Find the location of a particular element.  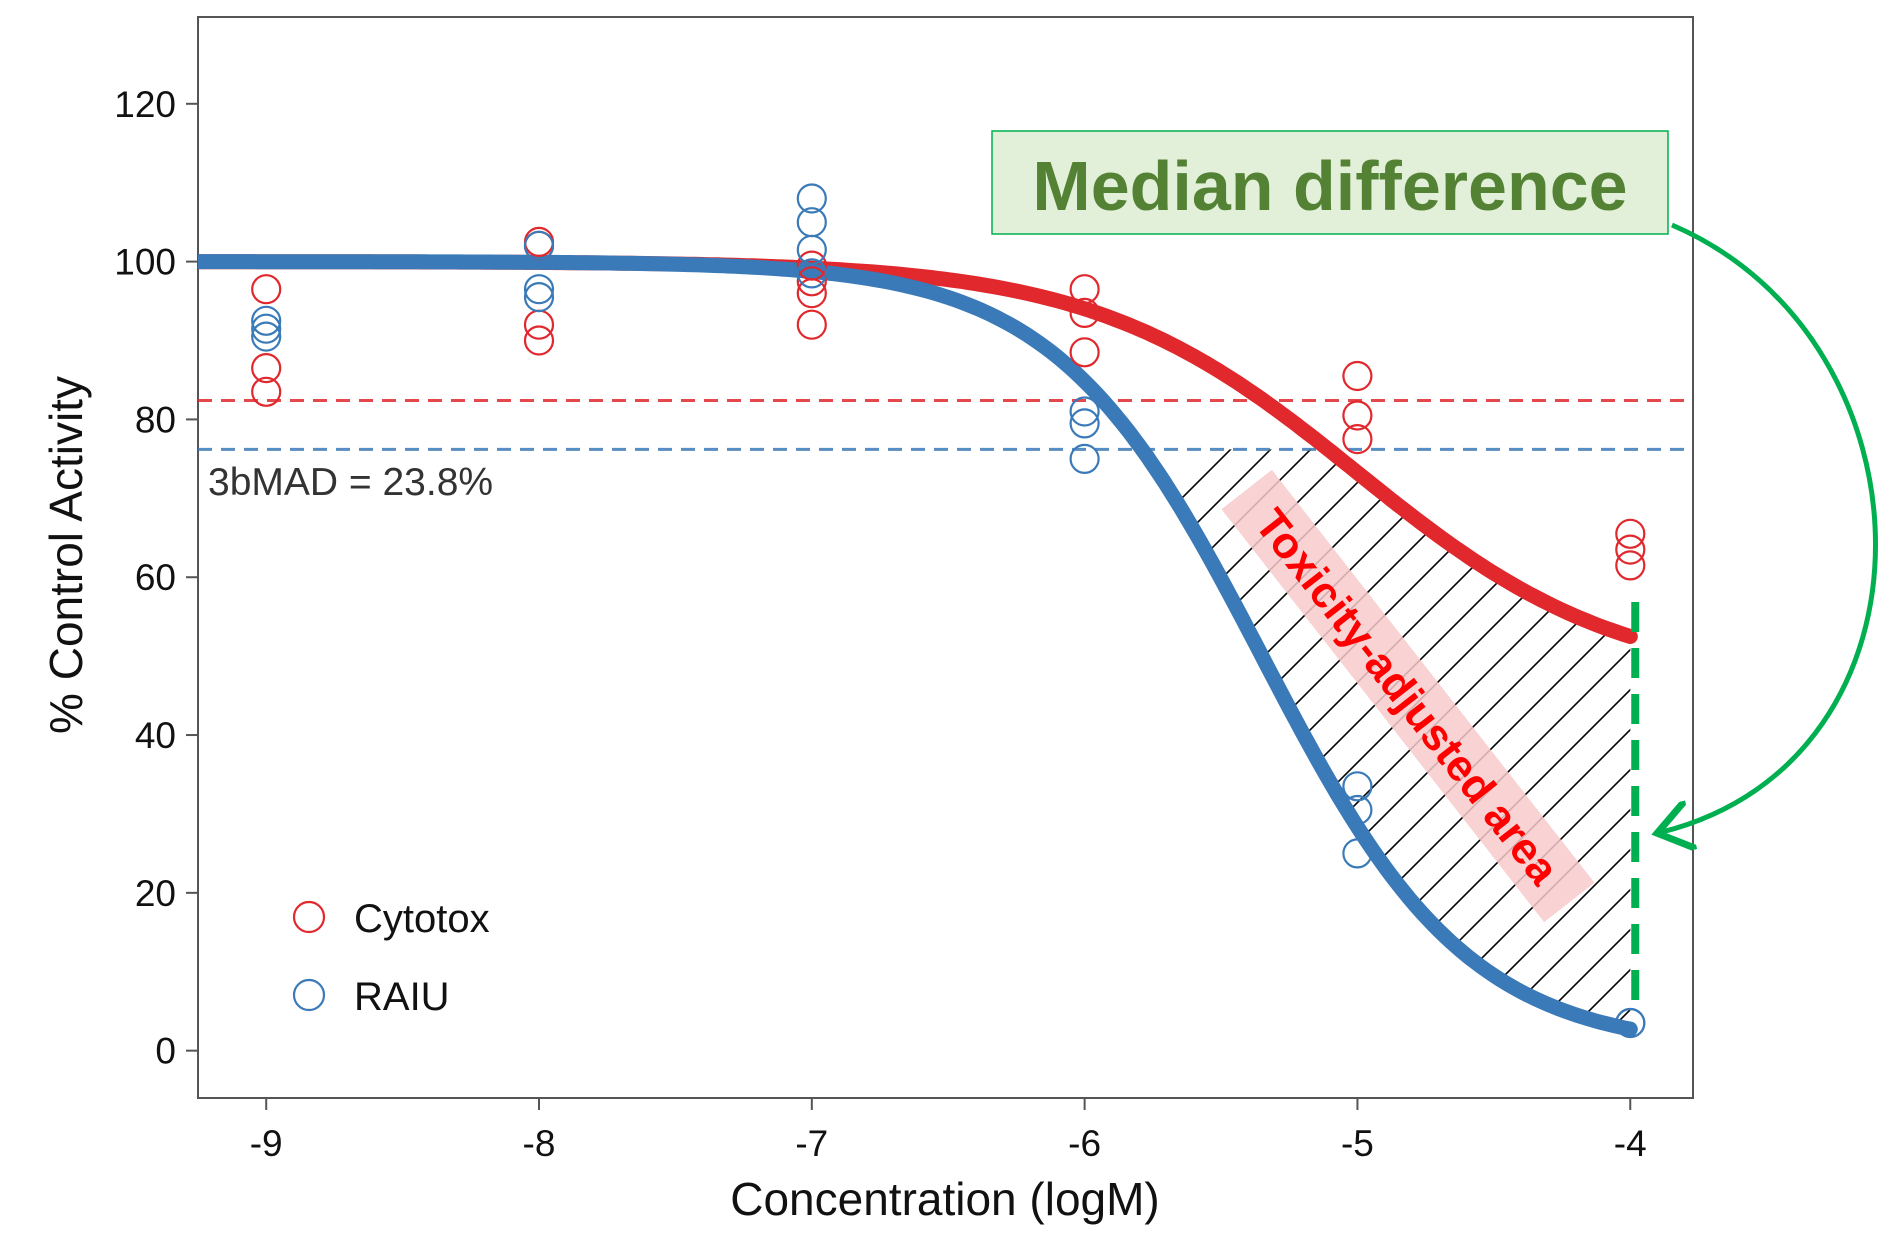

x-tick-label: -6 is located at coordinates (1084, 1143).